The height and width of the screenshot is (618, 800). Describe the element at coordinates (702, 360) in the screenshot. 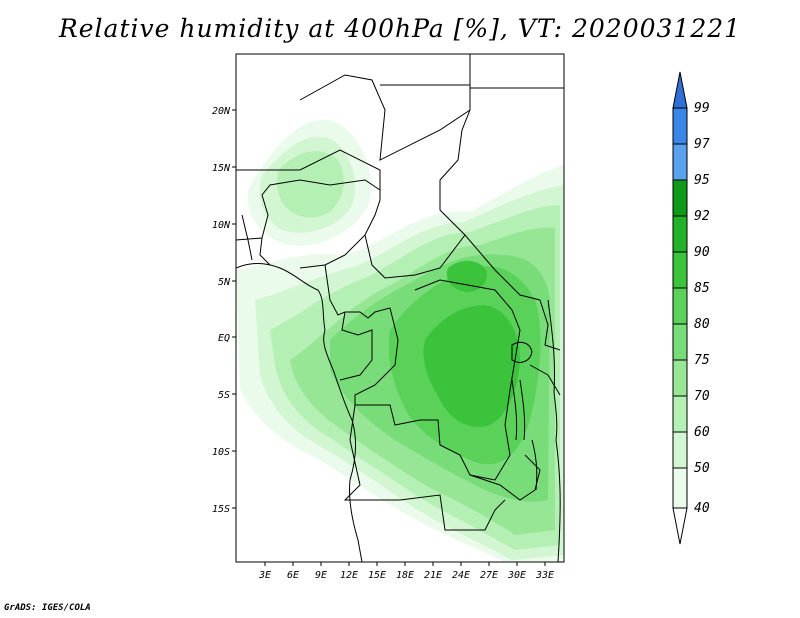

I see `colorbar-label-75: 75` at that location.